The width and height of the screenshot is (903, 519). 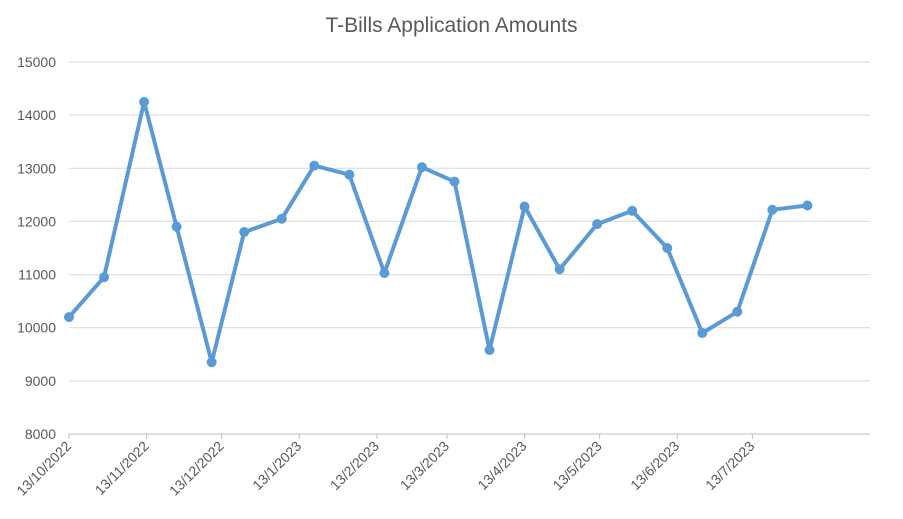 What do you see at coordinates (277, 466) in the screenshot?
I see `x-tick-label: 13/1/2023` at bounding box center [277, 466].